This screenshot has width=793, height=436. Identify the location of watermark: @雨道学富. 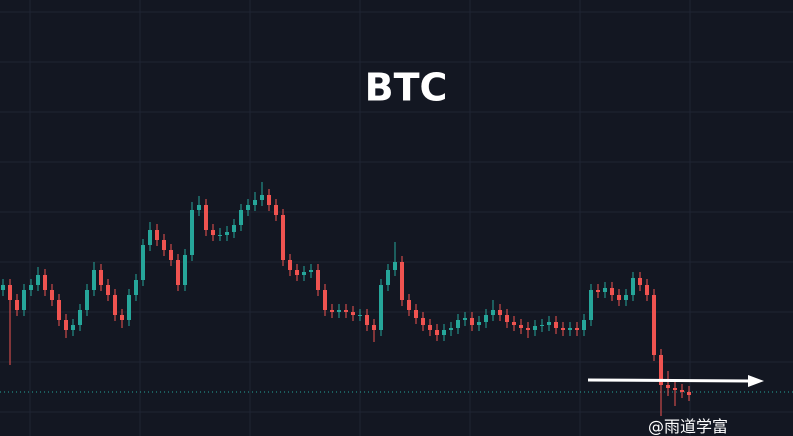
(688, 426).